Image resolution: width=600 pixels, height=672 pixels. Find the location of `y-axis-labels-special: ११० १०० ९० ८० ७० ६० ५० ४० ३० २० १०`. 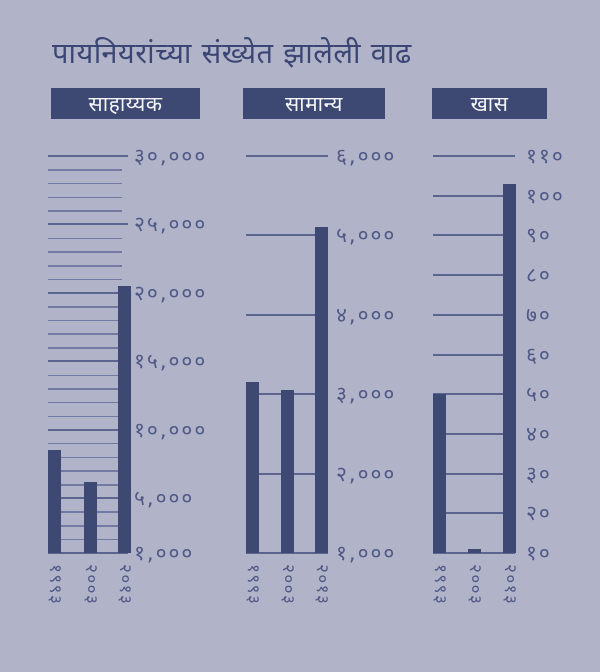

y-axis-labels-special: ११० १०० ९० ८० ७० ६० ५० ४० ३० २० १० is located at coordinates (563, 360).